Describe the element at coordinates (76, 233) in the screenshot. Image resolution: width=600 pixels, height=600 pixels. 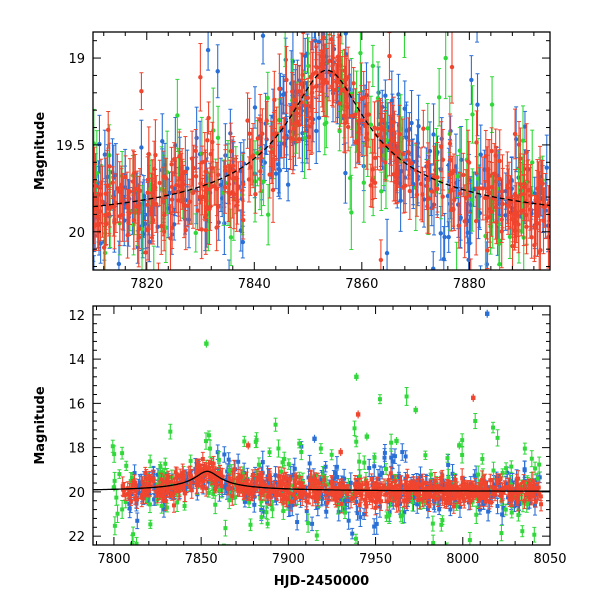
I see `y-tick-label: 20` at that location.